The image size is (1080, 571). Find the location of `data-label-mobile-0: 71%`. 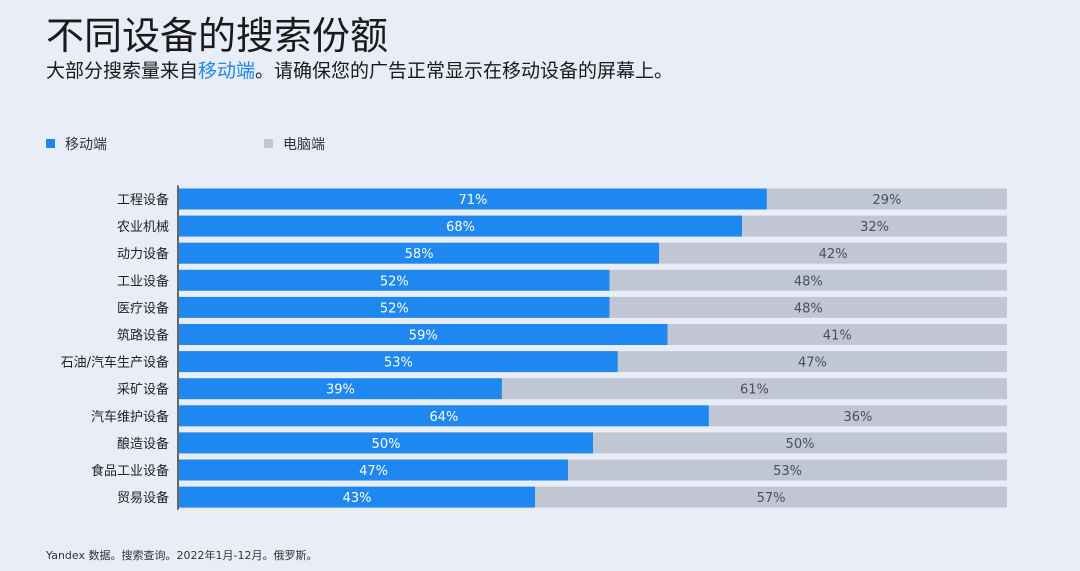

data-label-mobile-0: 71% is located at coordinates (472, 200).